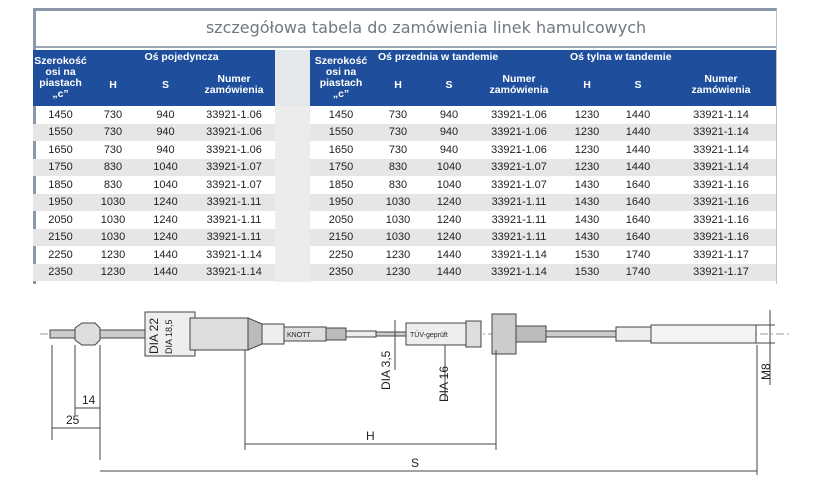 Image resolution: width=824 pixels, height=496 pixels. I want to click on sleeve, so click(170, 334).